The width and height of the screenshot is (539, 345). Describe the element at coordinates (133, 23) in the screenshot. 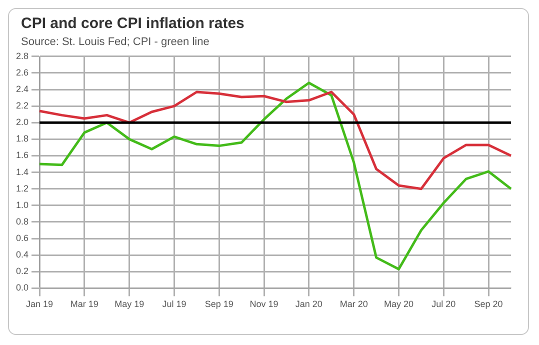

I see `chart-title: CPI and core CPI inflation rates` at that location.